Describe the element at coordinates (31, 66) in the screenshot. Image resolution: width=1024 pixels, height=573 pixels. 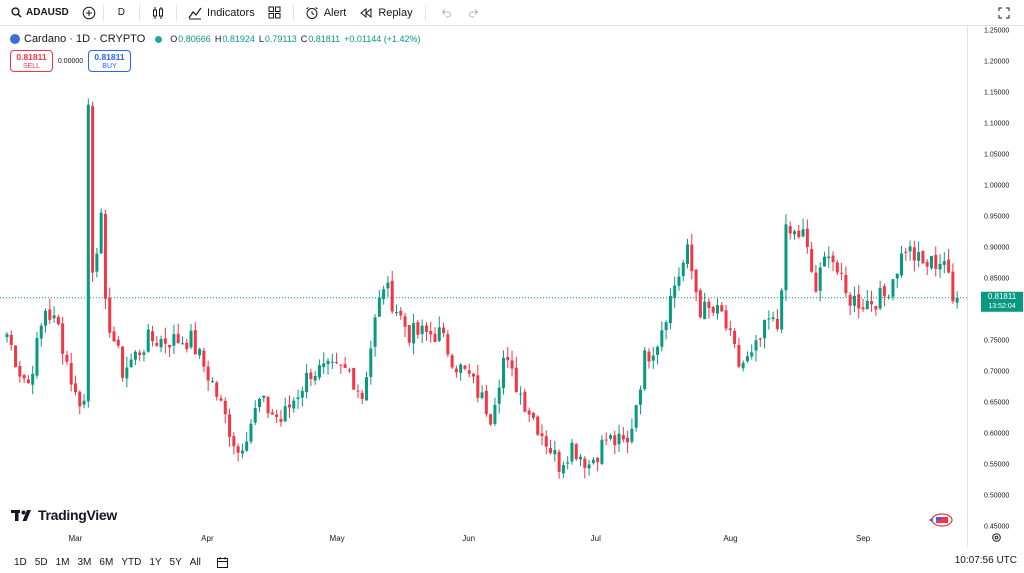
I see `sell-label: SELL` at that location.